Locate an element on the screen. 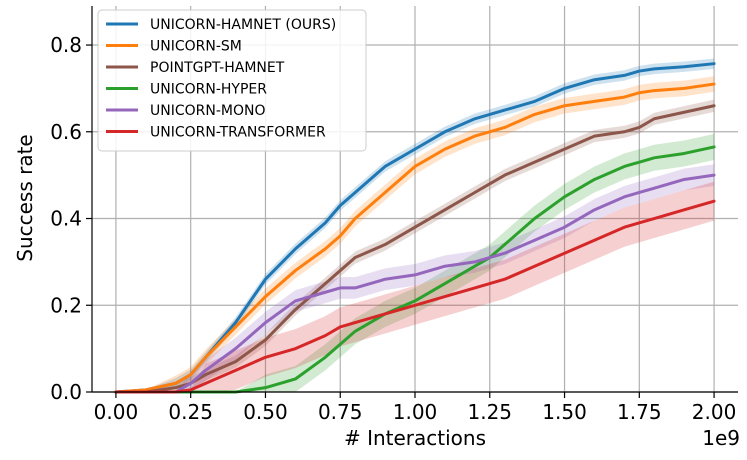 This screenshot has height=460, width=747. x-tick-label: 0.75 is located at coordinates (340, 412).